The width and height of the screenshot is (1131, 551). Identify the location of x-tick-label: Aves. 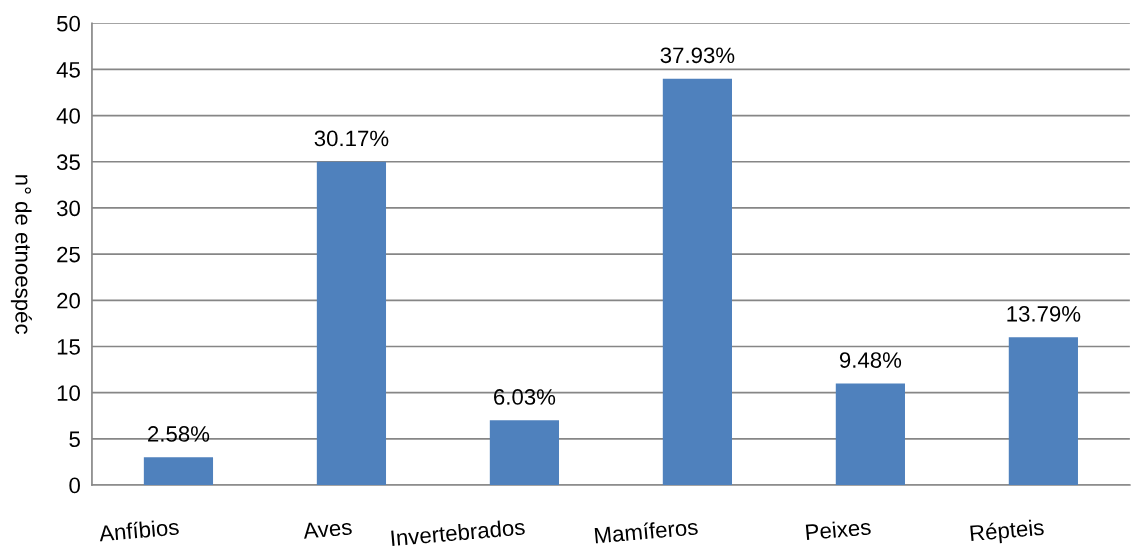
(327, 529).